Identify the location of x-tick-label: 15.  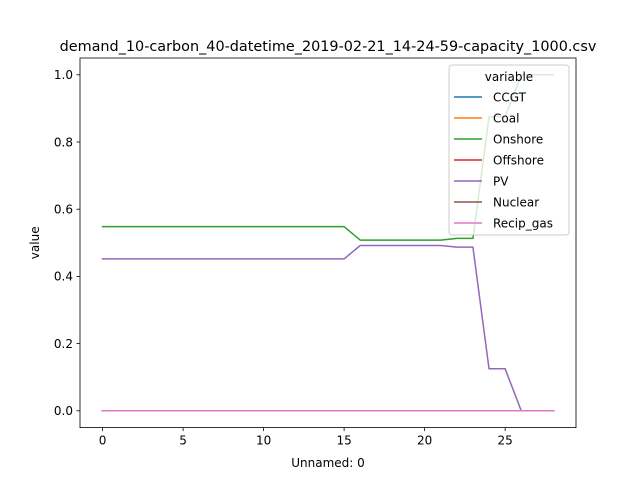
(343, 441).